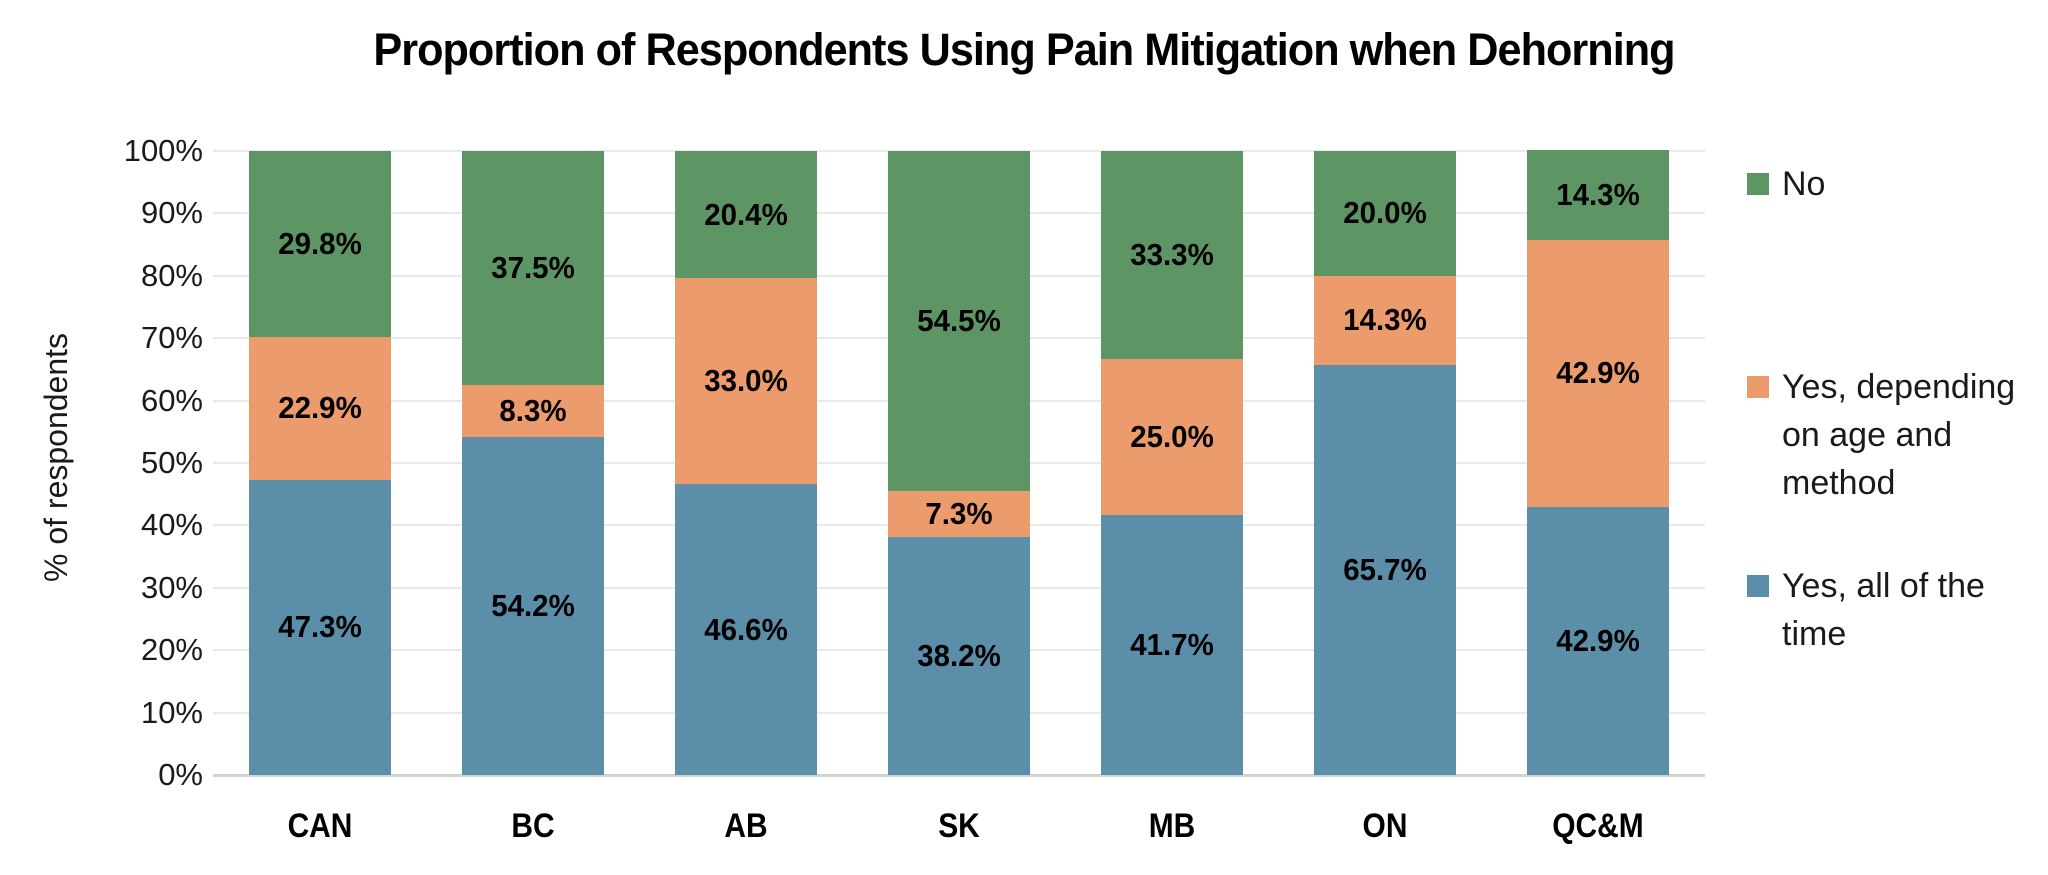  What do you see at coordinates (1839, 483) in the screenshot?
I see `legend-label-line: method` at bounding box center [1839, 483].